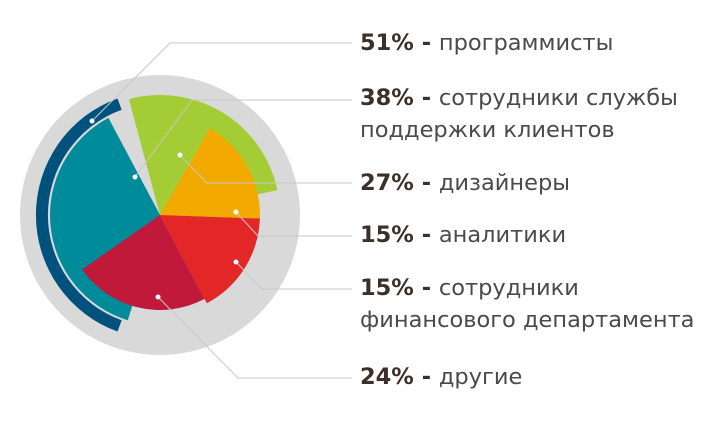 The image size is (727, 431). I want to click on legend-label-0: 51% - программисты, so click(486, 43).